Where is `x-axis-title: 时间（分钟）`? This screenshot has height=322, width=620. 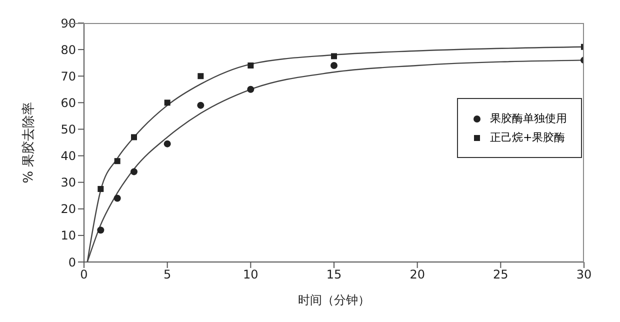 x-axis-title: 时间（分钟） is located at coordinates (334, 300).